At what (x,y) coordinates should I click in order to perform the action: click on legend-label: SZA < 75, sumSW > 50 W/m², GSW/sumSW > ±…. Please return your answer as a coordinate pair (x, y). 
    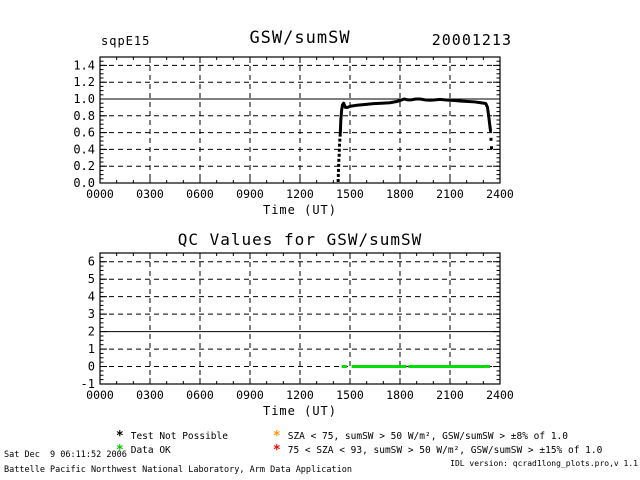
    Looking at the image, I should click on (427, 436).